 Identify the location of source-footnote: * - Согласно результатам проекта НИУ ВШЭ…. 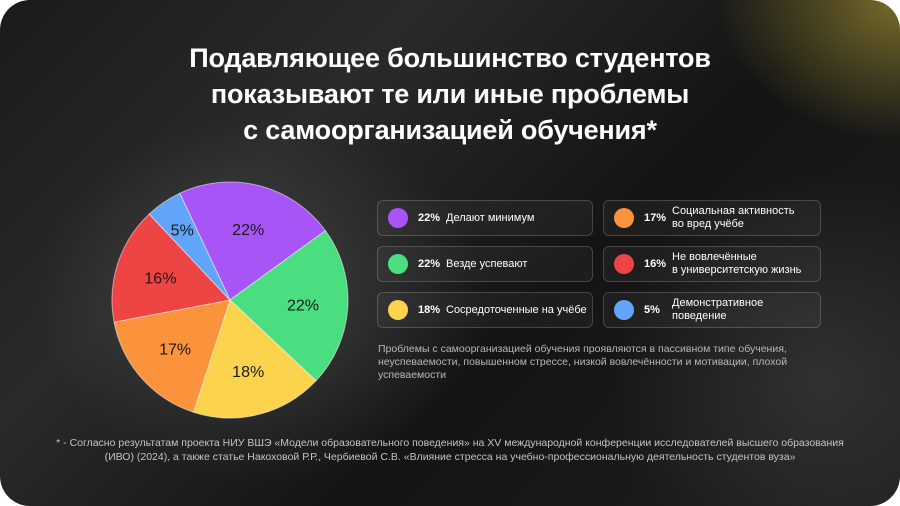
(450, 450).